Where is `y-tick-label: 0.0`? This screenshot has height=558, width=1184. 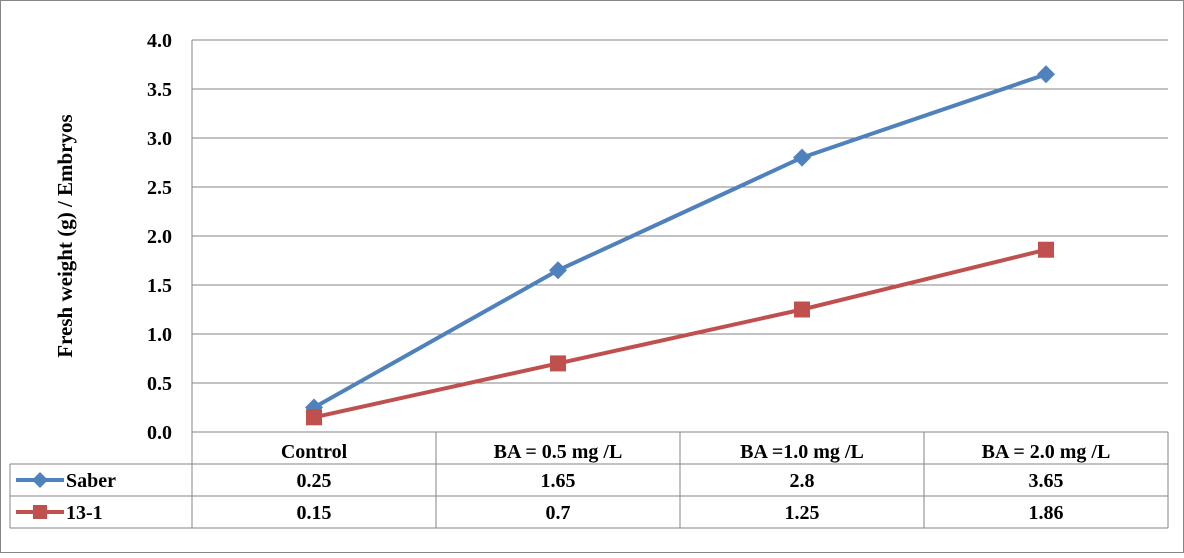 y-tick-label: 0.0 is located at coordinates (159, 433).